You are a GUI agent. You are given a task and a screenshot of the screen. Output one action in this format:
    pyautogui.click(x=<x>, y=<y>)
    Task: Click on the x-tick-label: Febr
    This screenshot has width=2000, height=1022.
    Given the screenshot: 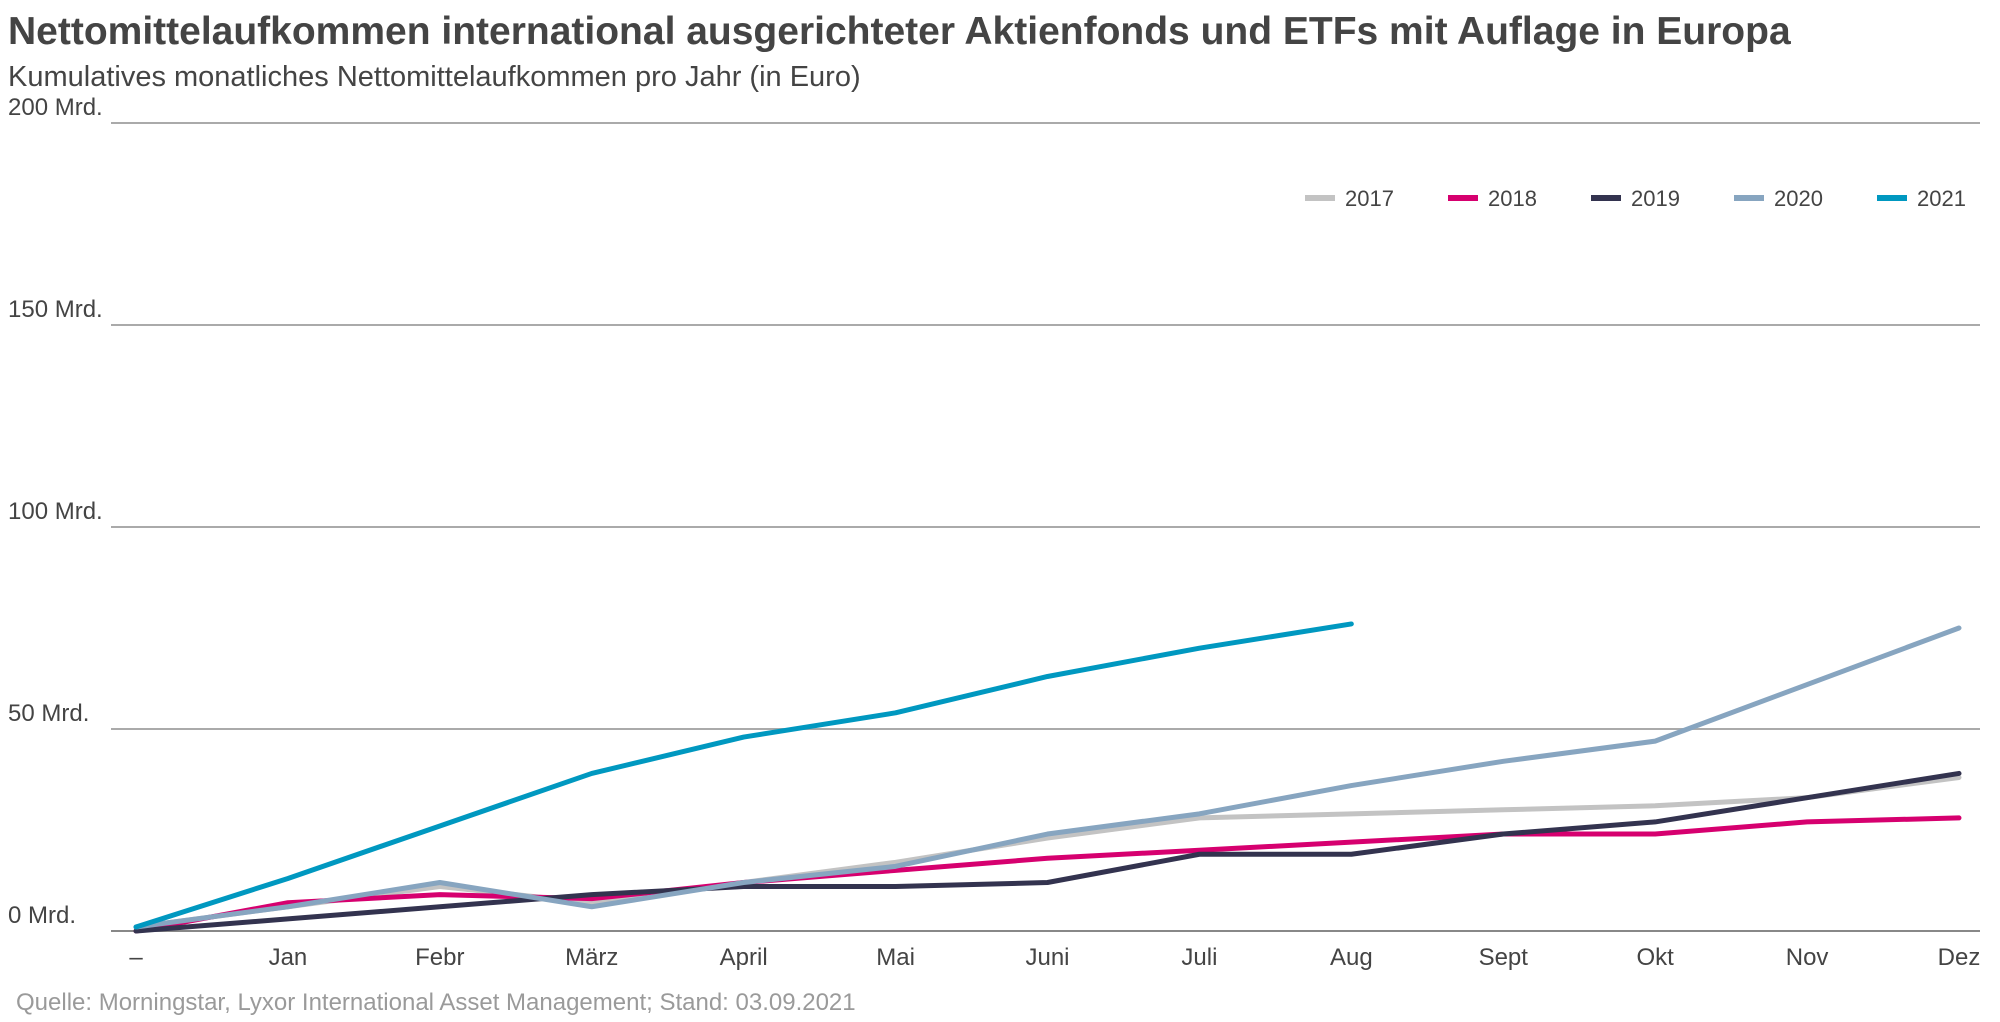 What is the action you would take?
    pyautogui.click(x=439, y=957)
    